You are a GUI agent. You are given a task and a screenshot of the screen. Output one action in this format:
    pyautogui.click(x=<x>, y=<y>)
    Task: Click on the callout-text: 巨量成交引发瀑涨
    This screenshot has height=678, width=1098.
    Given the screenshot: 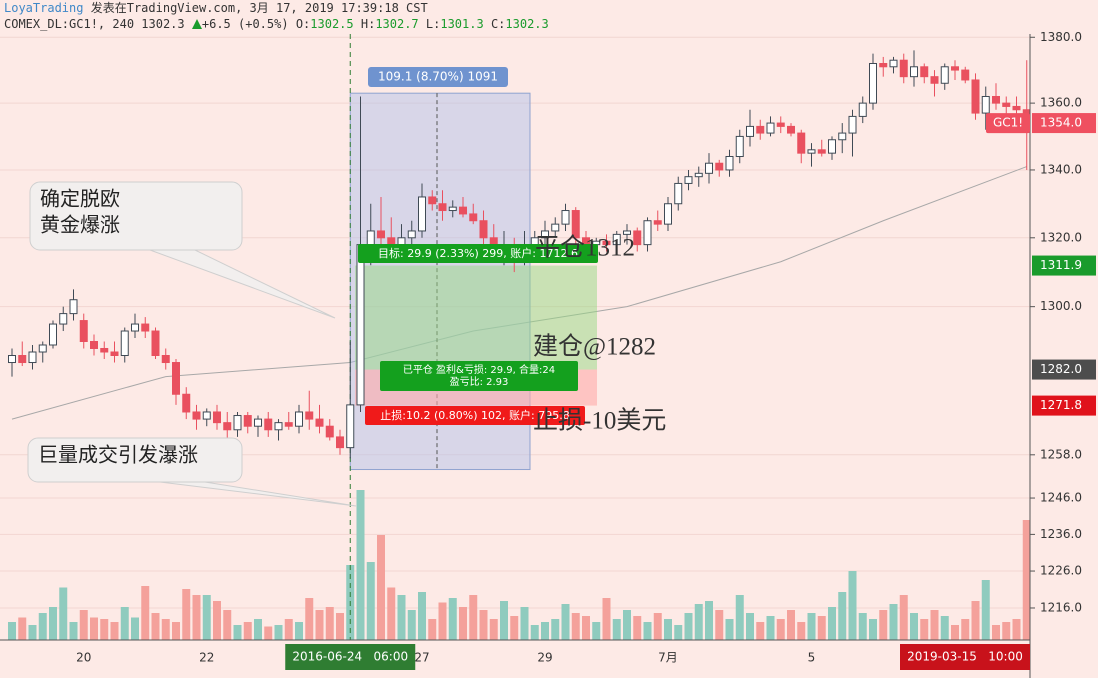 What is the action you would take?
    pyautogui.click(x=118, y=455)
    